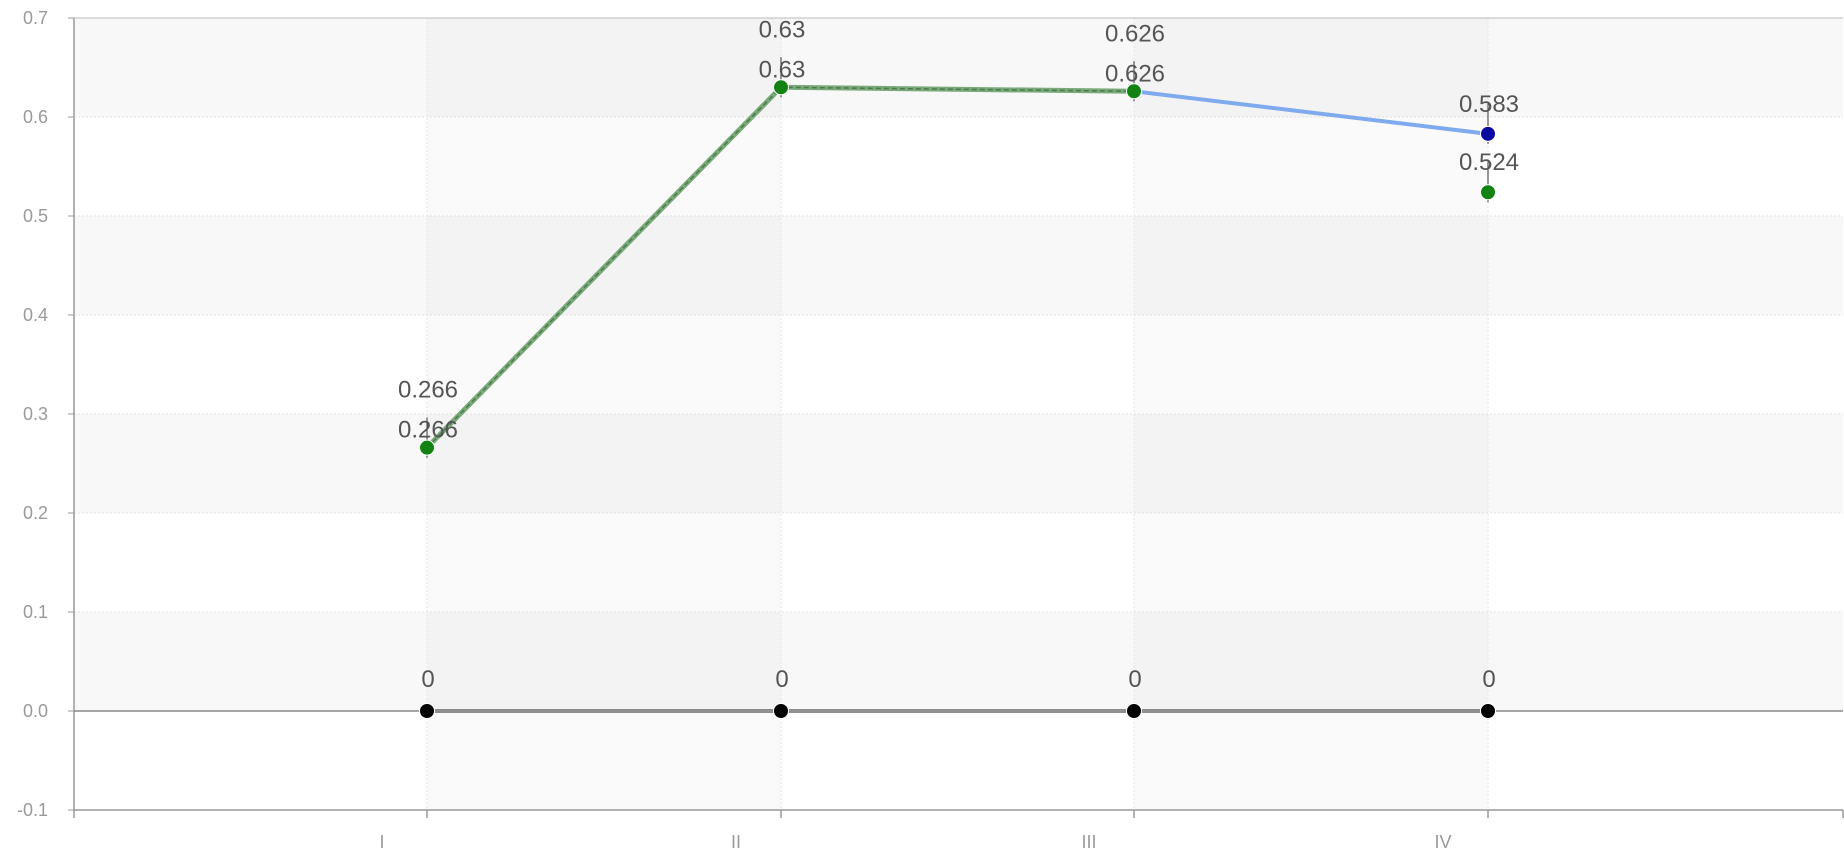 The height and width of the screenshot is (858, 1844). Describe the element at coordinates (35, 711) in the screenshot. I see `y-tick-label: 0.0` at that location.